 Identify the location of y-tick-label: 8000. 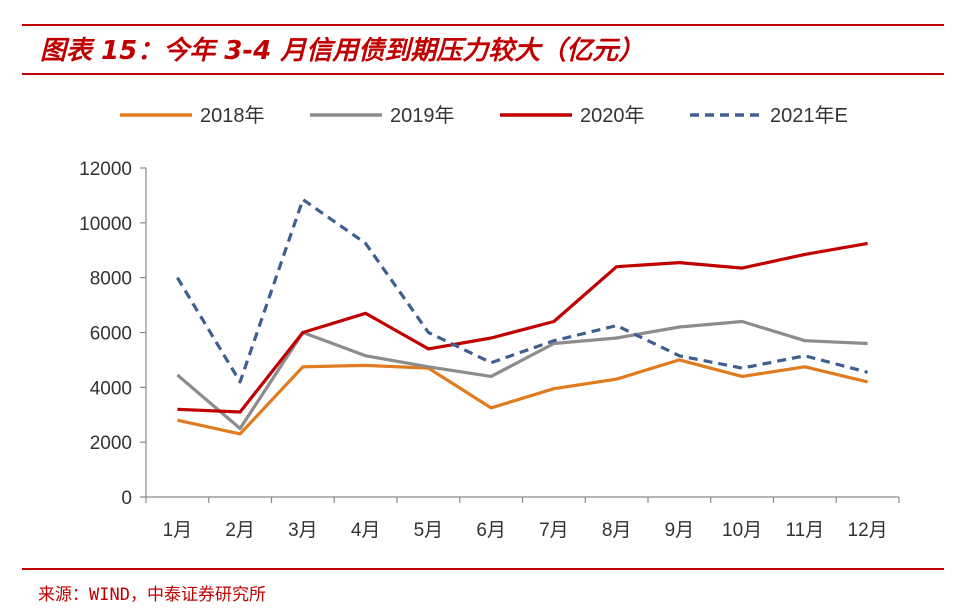
(111, 279).